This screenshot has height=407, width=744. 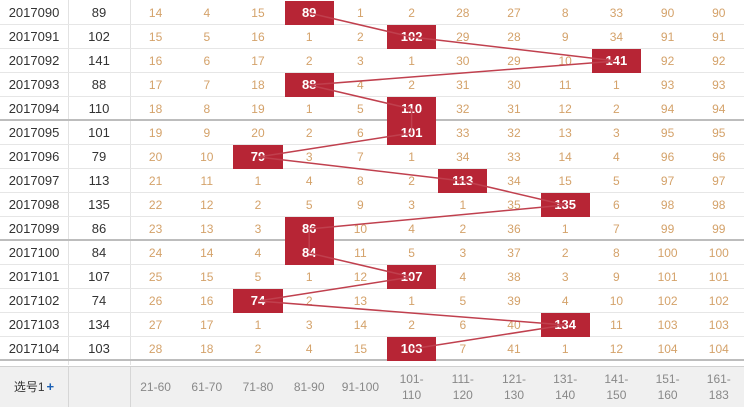 What do you see at coordinates (616, 325) in the screenshot?
I see `miss-count-cell: 11` at bounding box center [616, 325].